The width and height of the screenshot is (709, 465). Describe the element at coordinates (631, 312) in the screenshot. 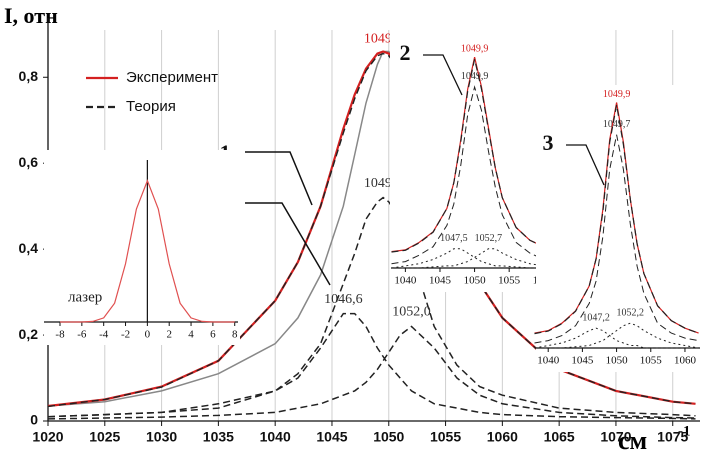

I see `peak-label: 1052,2` at that location.